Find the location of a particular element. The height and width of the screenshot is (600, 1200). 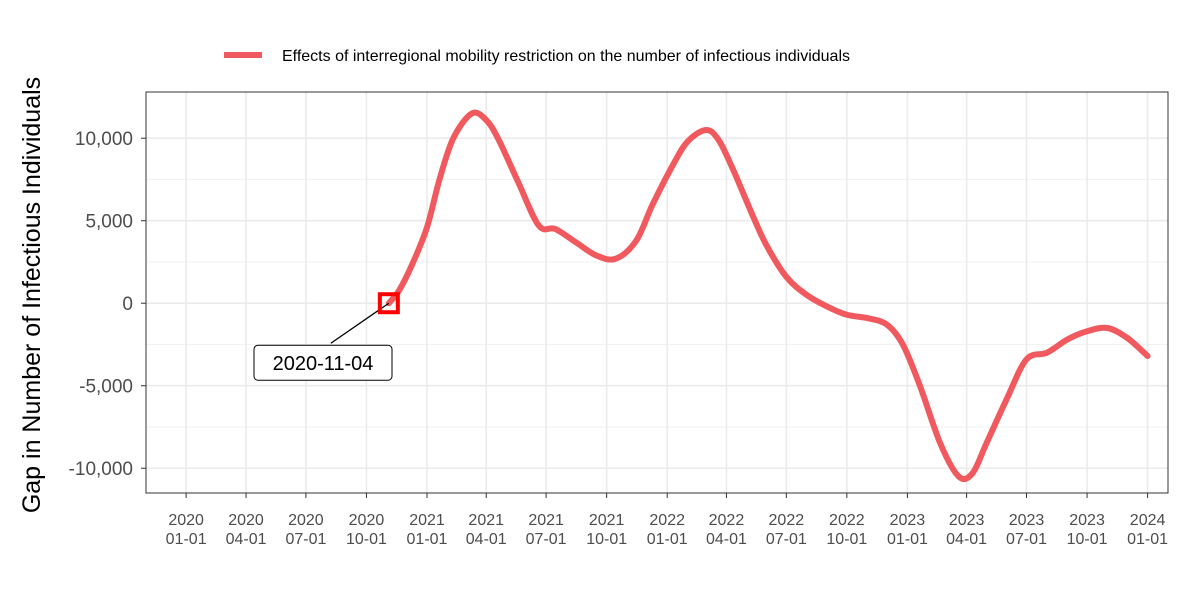

annotation-marker is located at coordinates (388, 303).